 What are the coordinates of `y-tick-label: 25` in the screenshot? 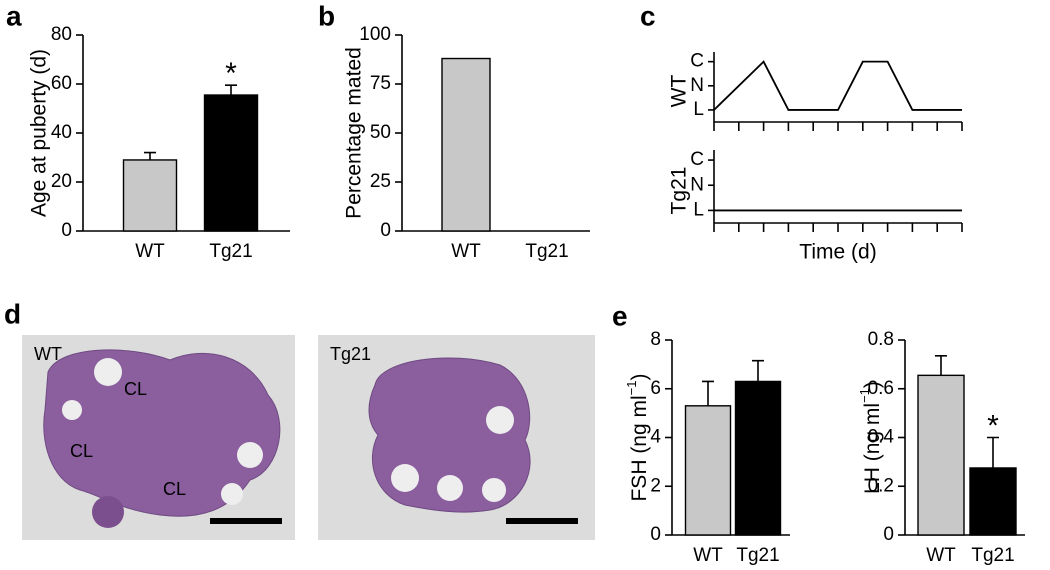 It's located at (380, 181).